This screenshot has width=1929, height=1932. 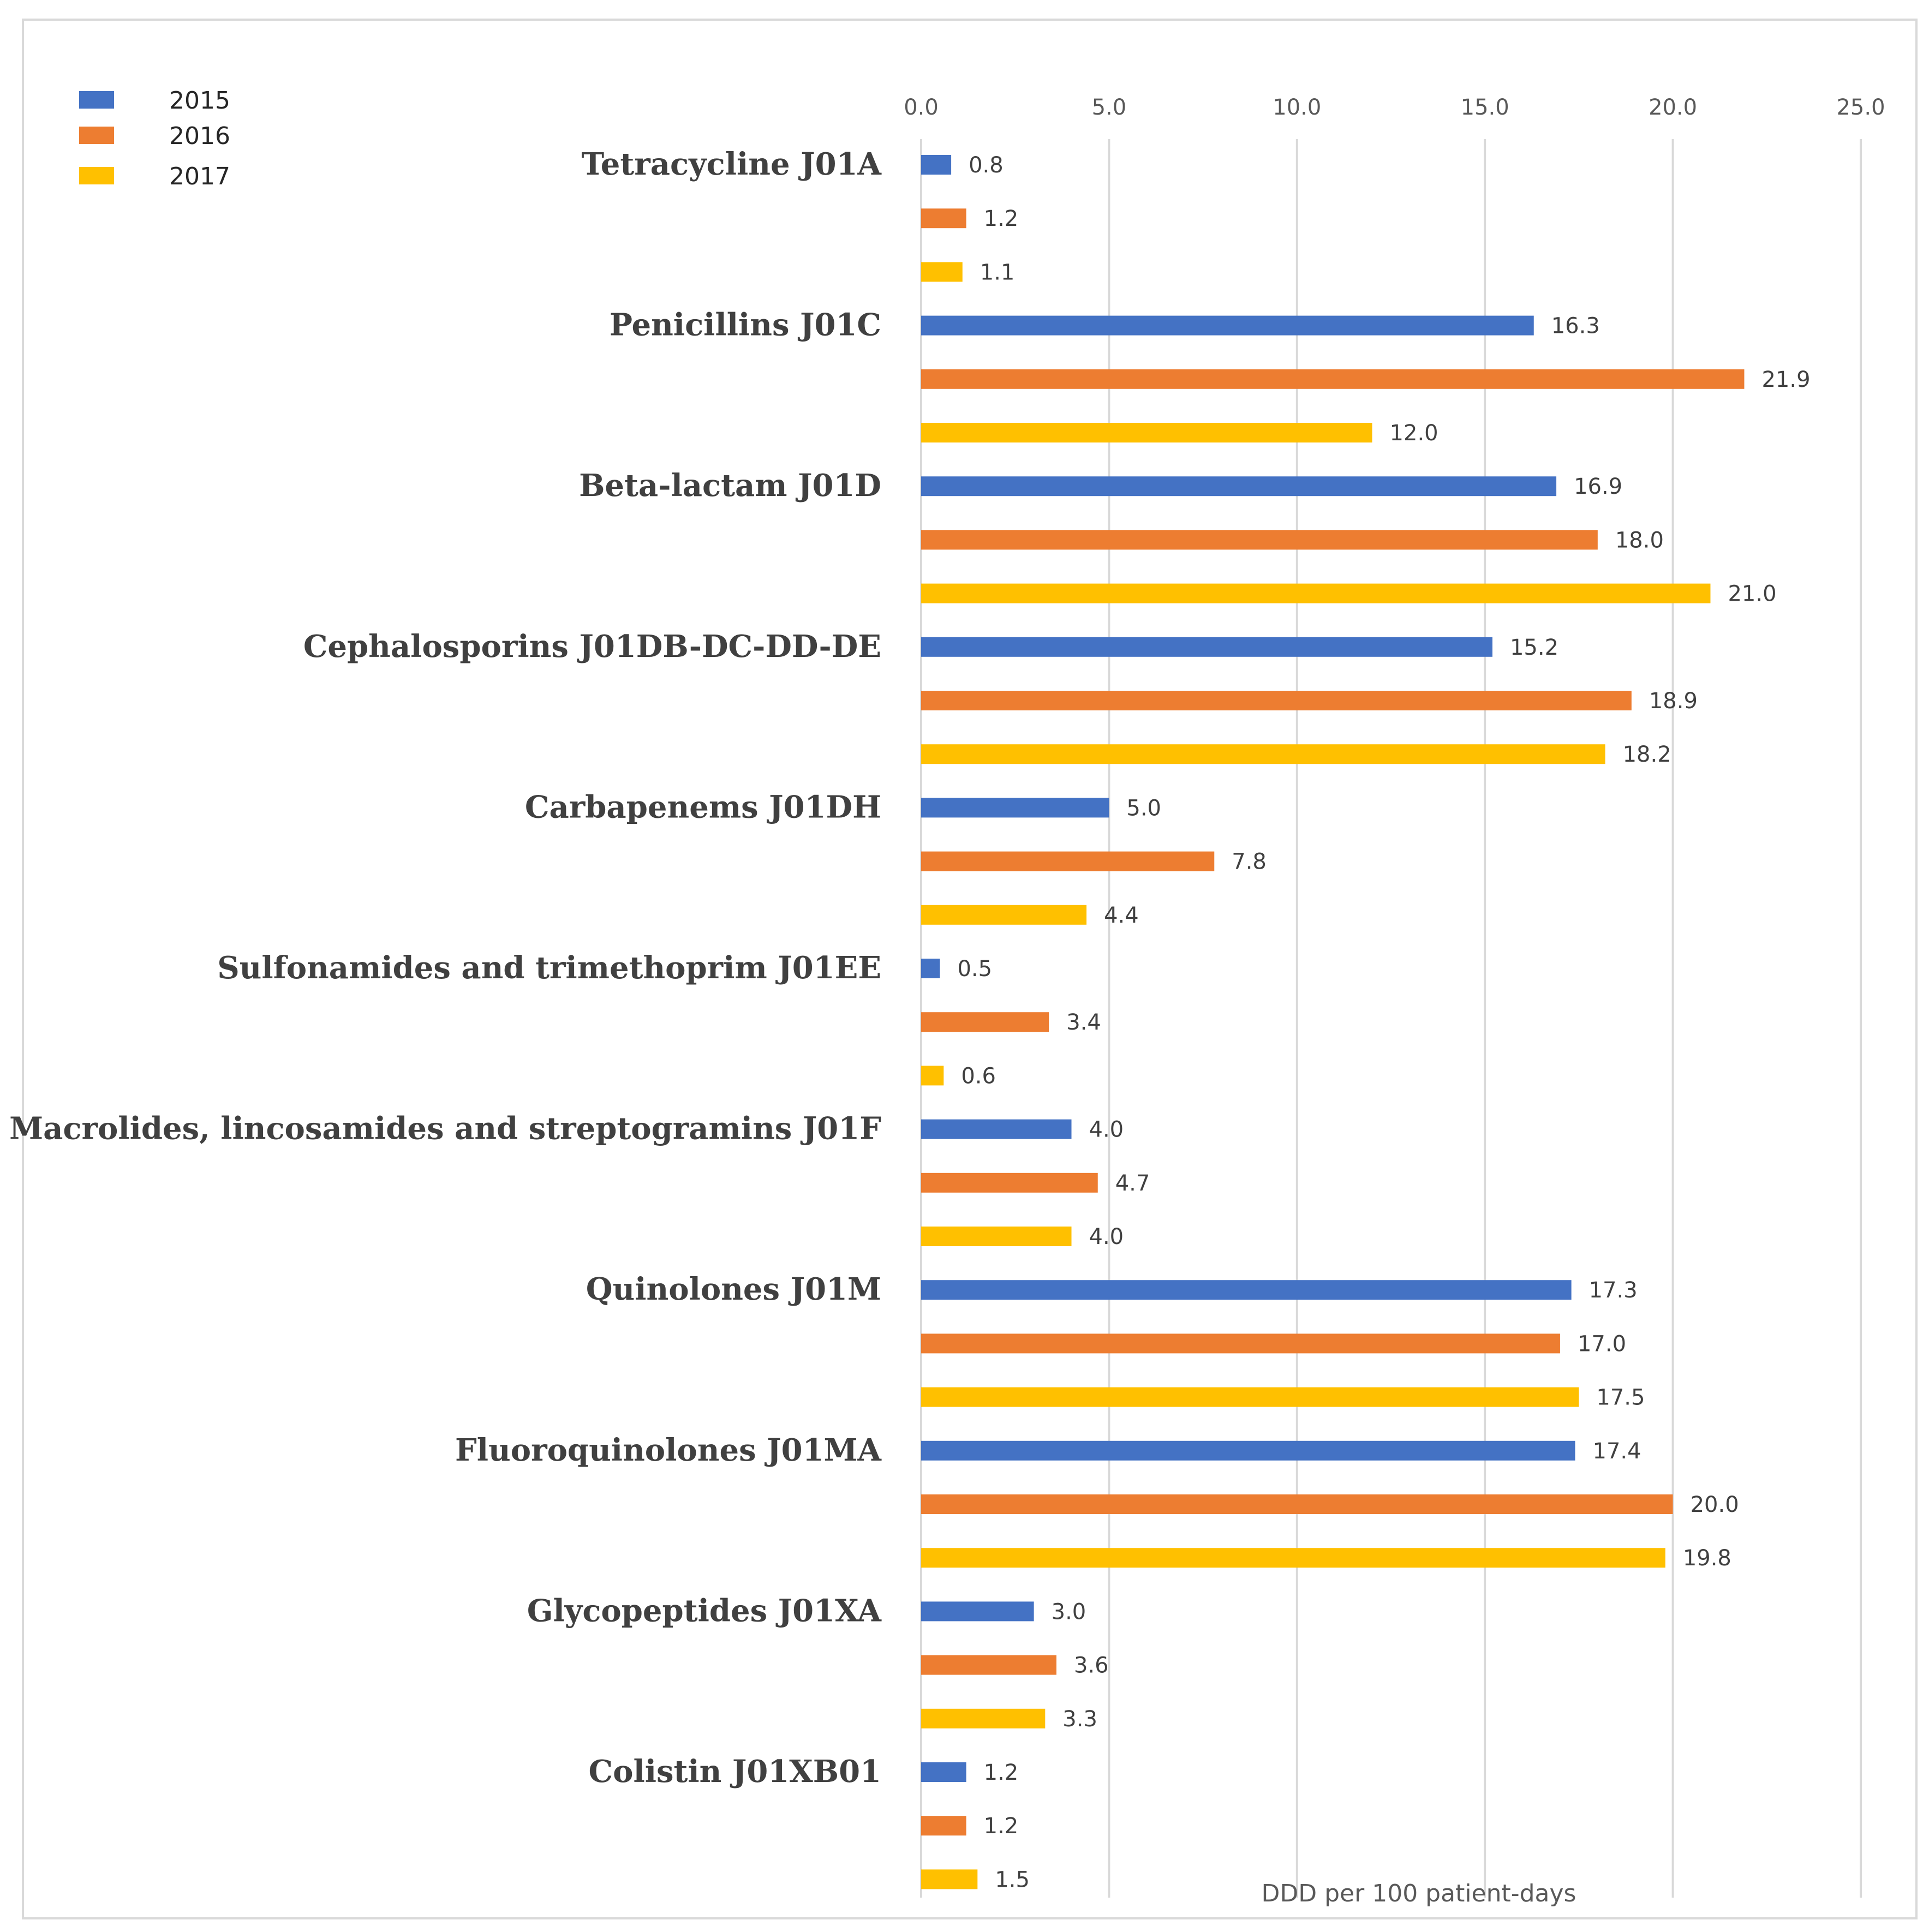 What do you see at coordinates (1297, 108) in the screenshot?
I see `x-tick-label: 10.0` at bounding box center [1297, 108].